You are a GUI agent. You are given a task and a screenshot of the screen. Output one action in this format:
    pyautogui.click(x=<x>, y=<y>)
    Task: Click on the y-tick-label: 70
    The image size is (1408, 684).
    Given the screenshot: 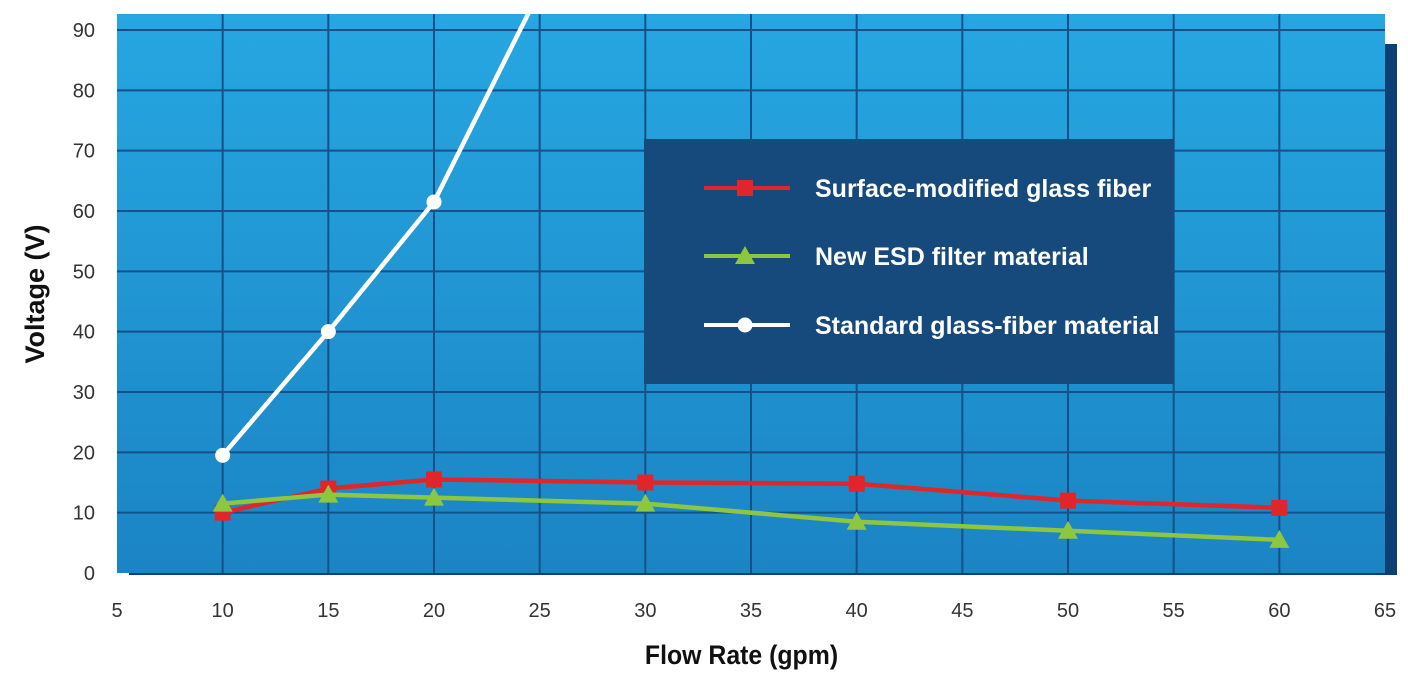 What is the action you would take?
    pyautogui.click(x=84, y=152)
    